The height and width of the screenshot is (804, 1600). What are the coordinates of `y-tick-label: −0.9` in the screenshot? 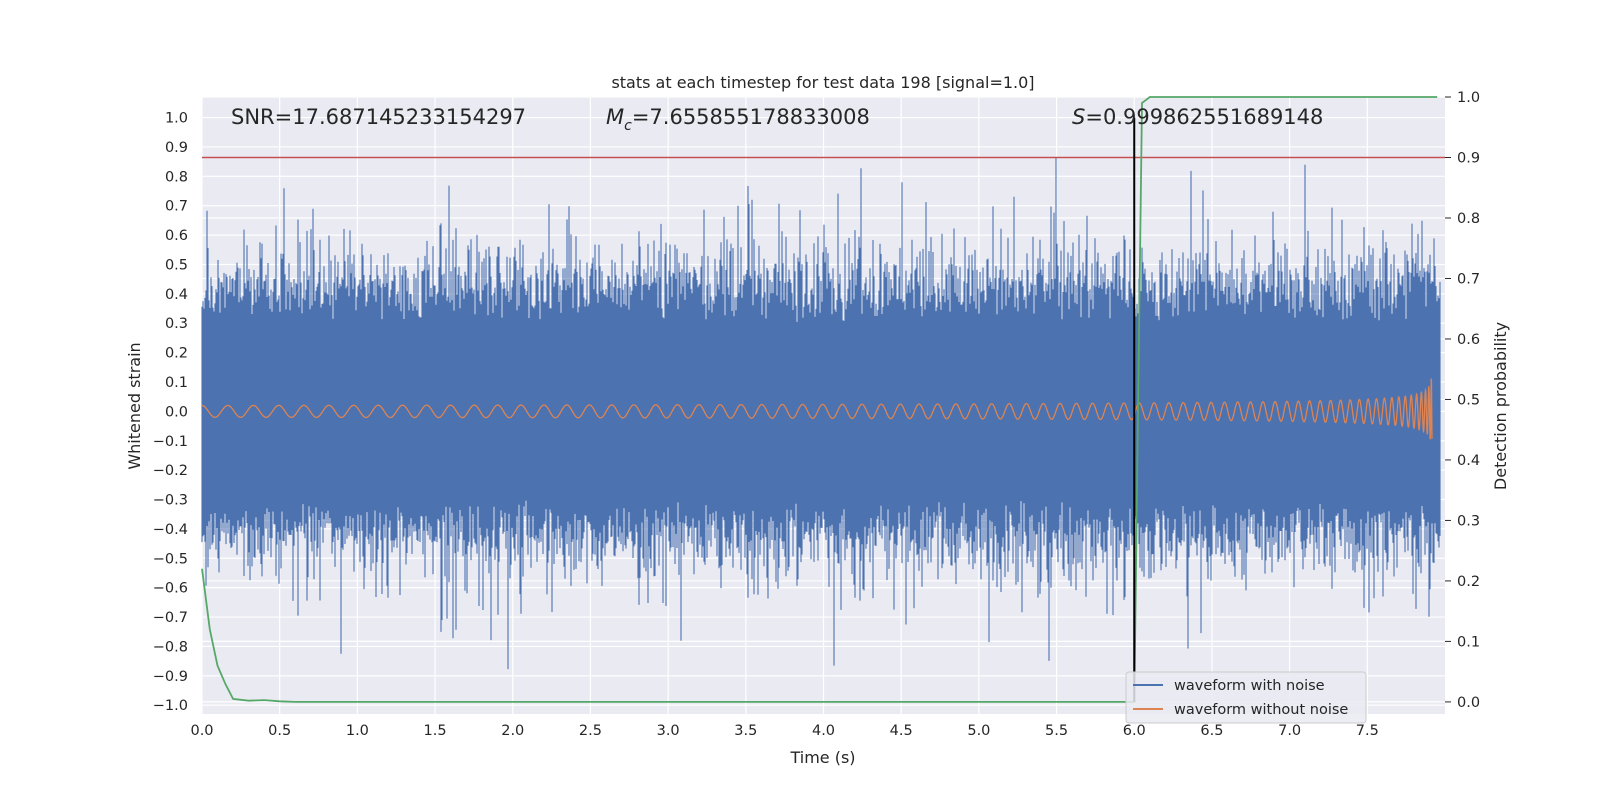 It's located at (170, 677).